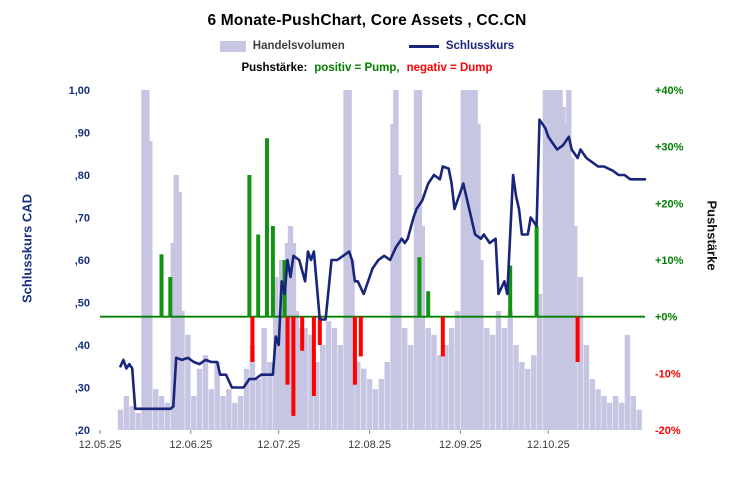 The image size is (734, 480). Describe the element at coordinates (668, 374) in the screenshot. I see `svg-text: -10%` at that location.